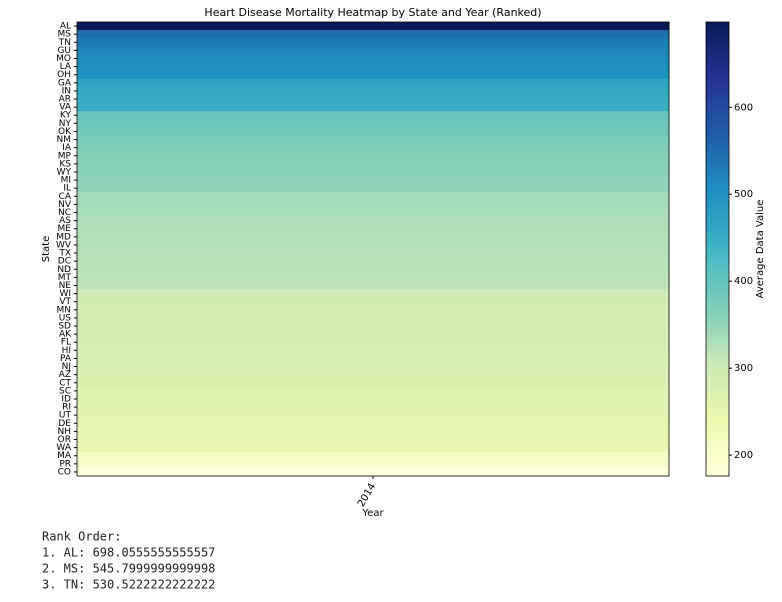 This screenshot has height=602, width=782. Describe the element at coordinates (64, 262) in the screenshot. I see `y-tick-label: DC` at that location.